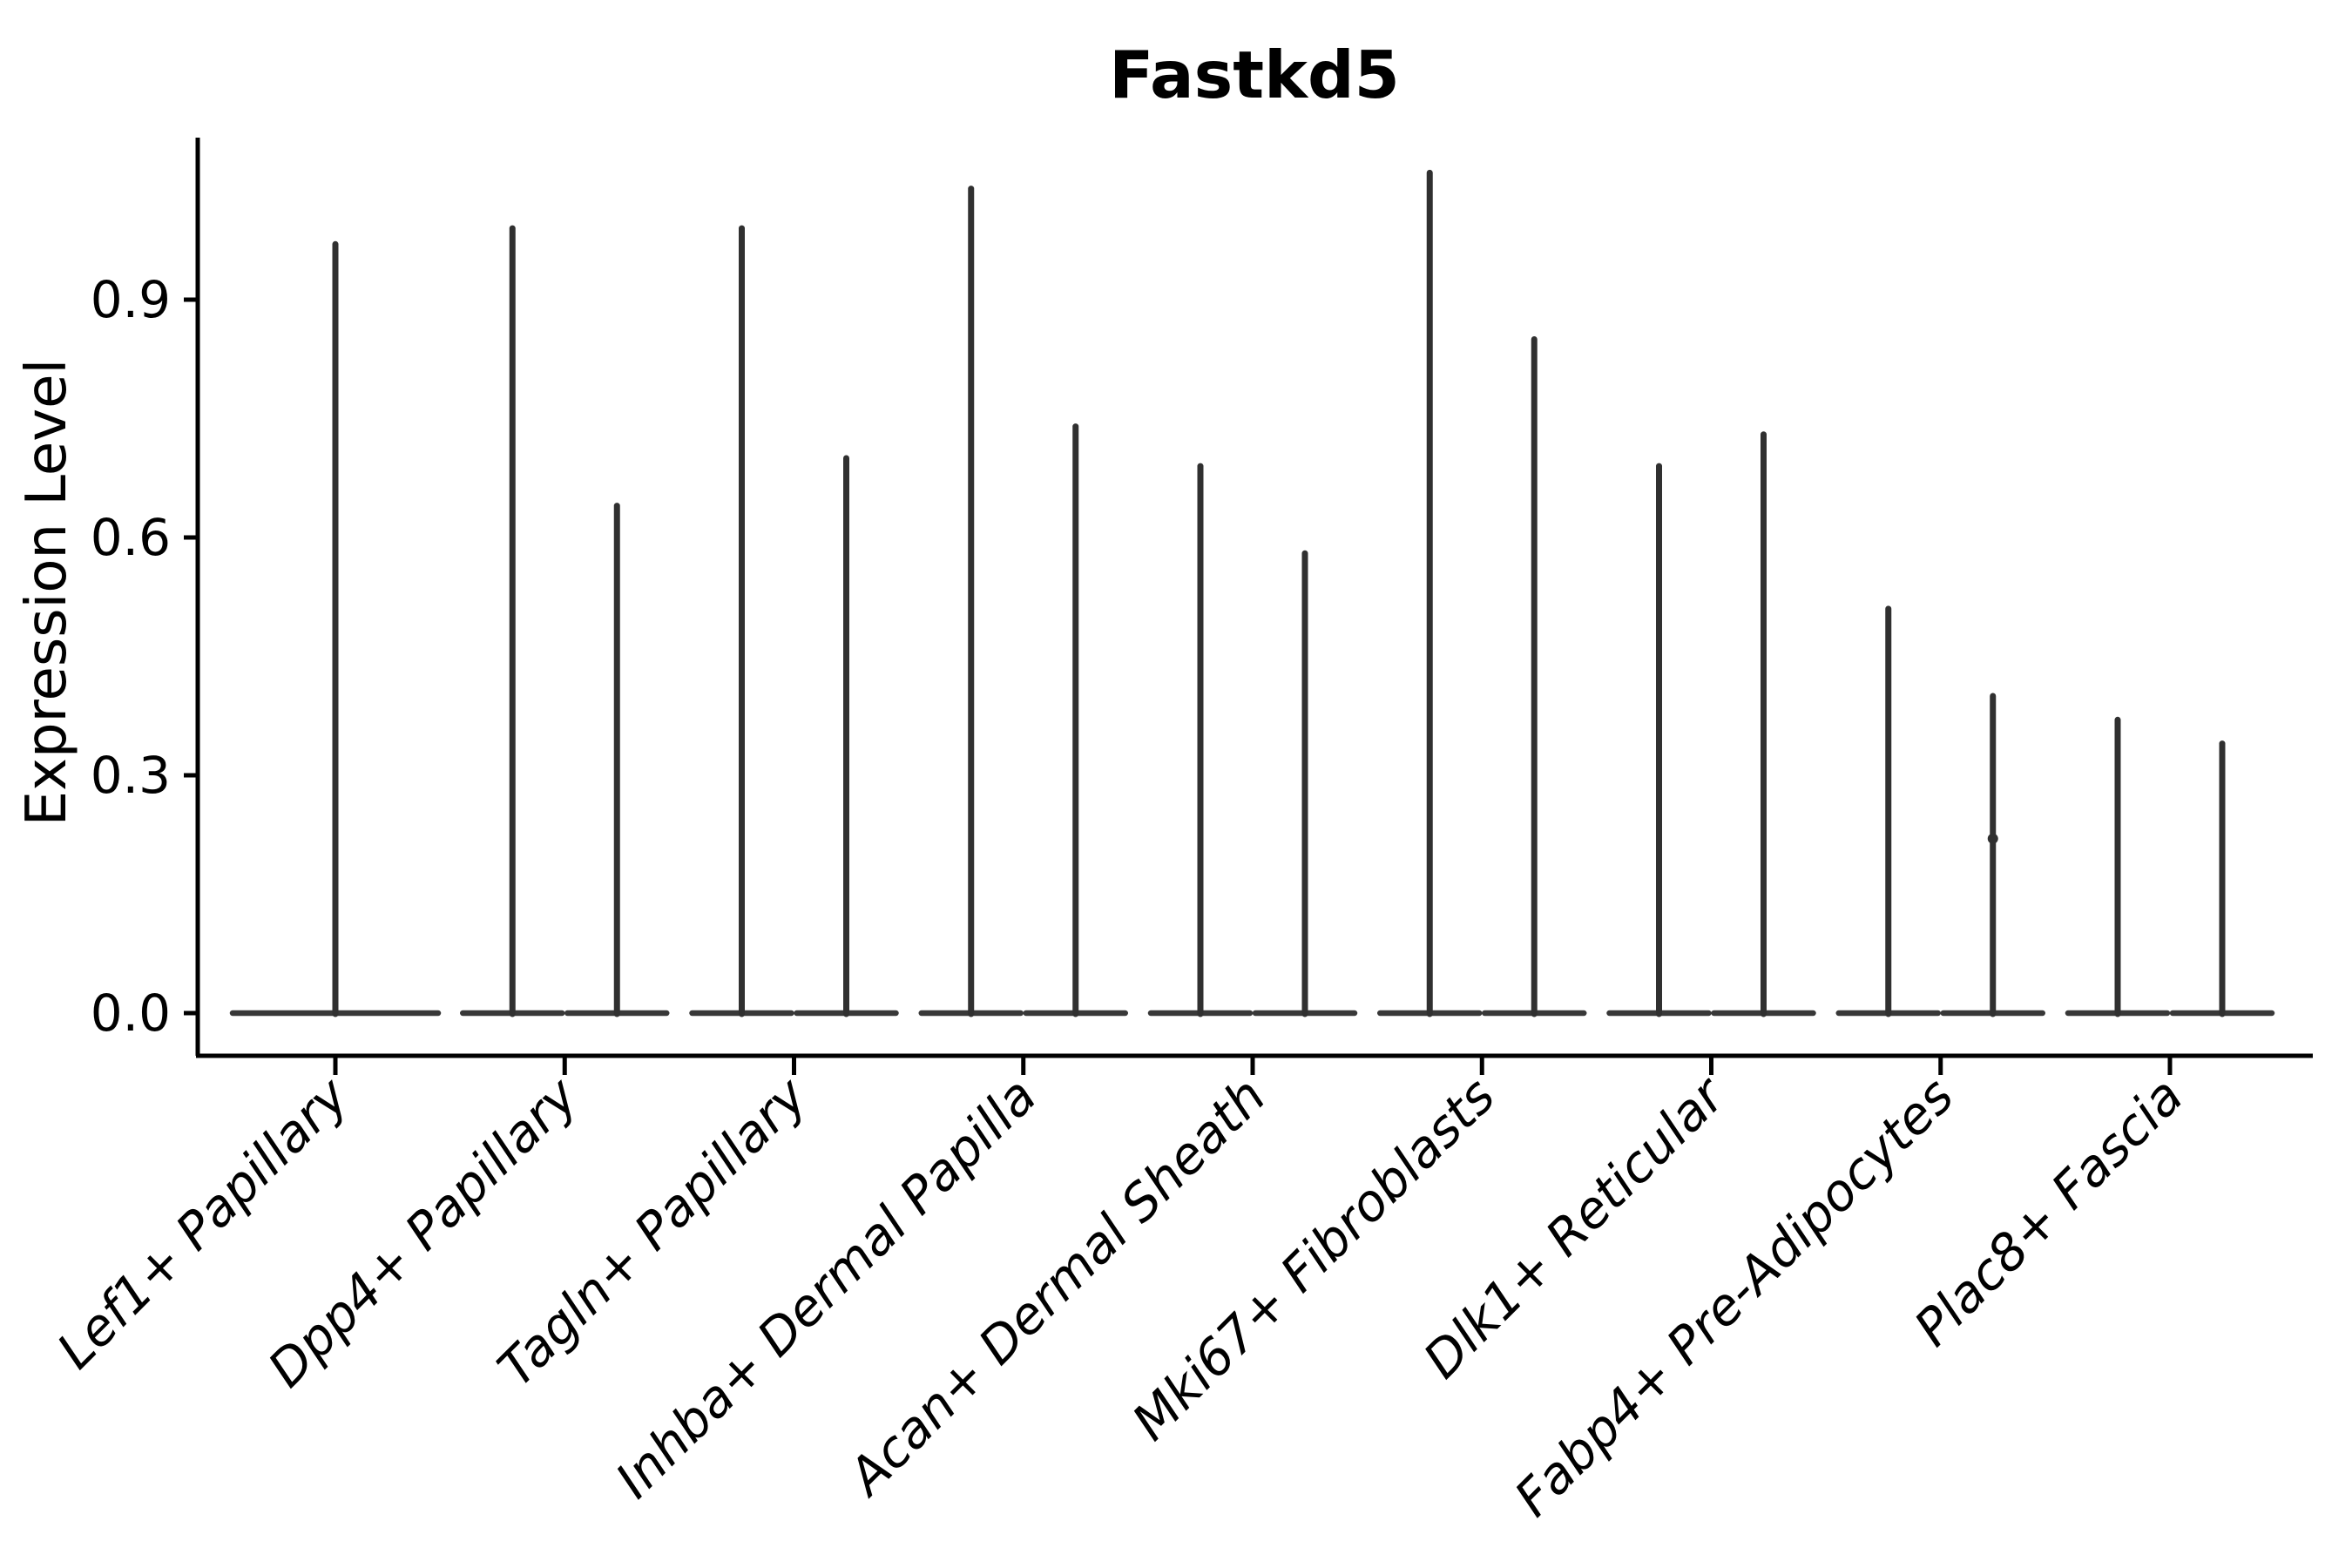 The image size is (2352, 1568). I want to click on y-tick-label: 0.0, so click(131, 1013).